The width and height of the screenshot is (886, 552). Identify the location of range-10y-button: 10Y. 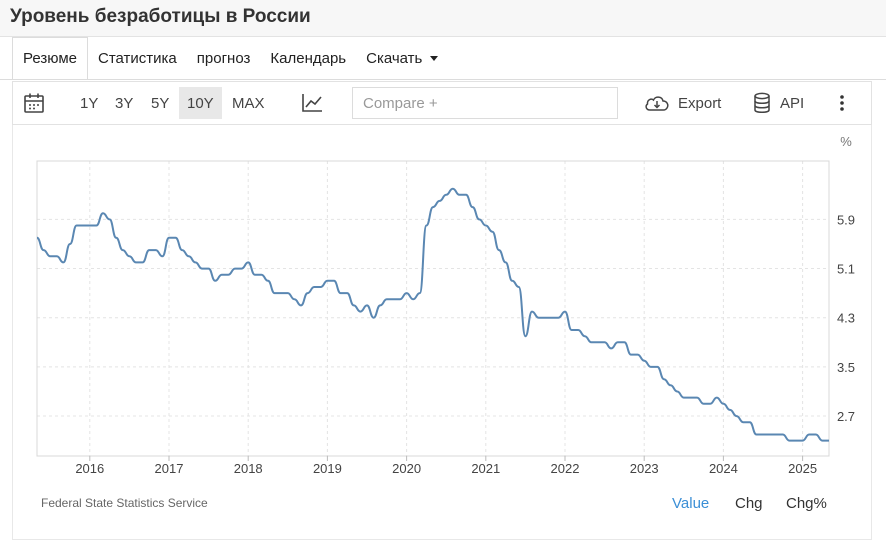
(200, 103).